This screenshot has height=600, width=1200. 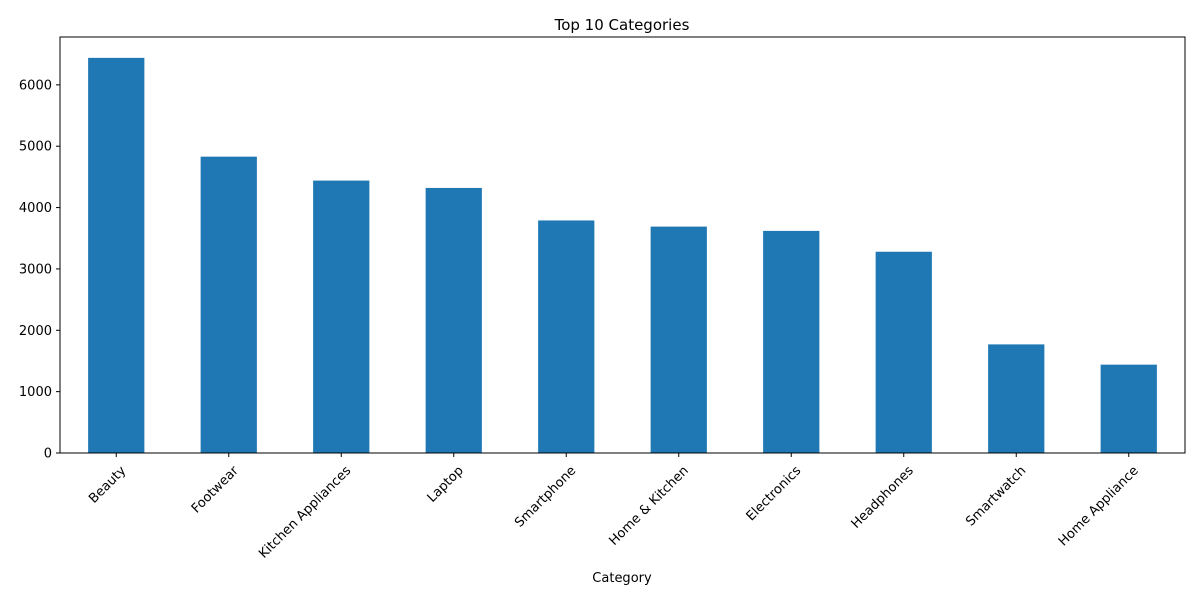 I want to click on x-tick-label: Home Appliance, so click(x=1099, y=506).